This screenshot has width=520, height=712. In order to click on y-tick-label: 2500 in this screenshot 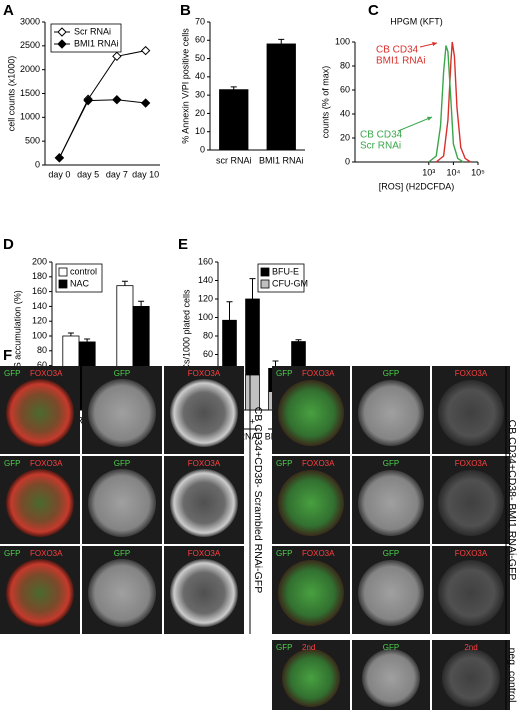, I will do `click(30, 45)`.